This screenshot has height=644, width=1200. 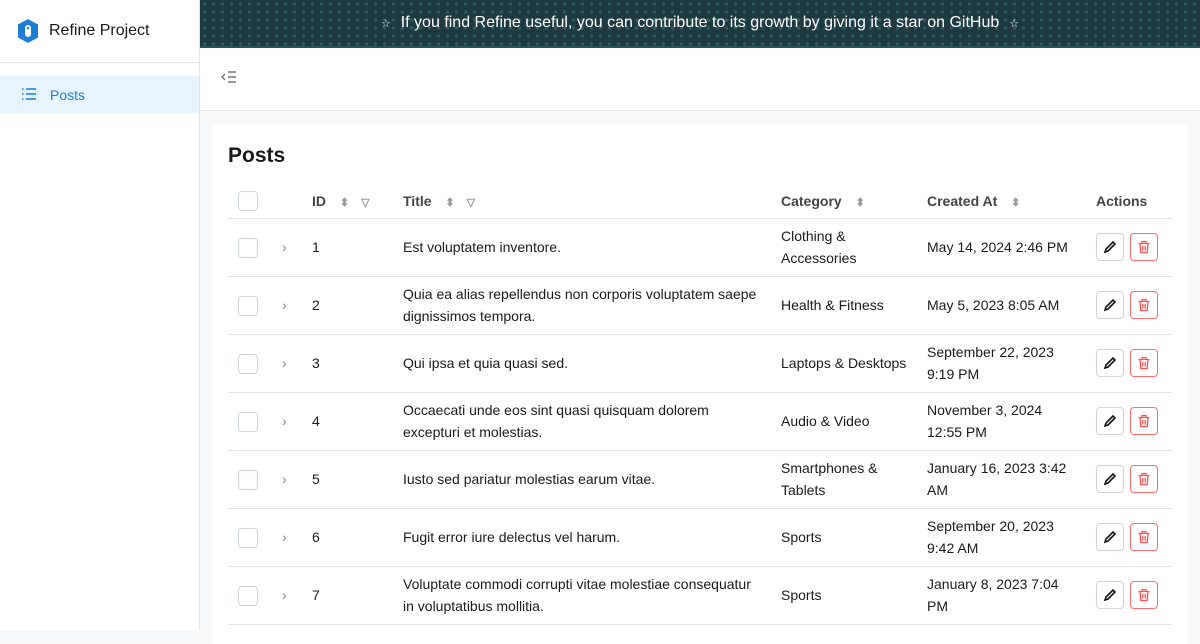 I want to click on created-at-cell: January 8, 2023 7:04 PM, so click(x=1011, y=595).